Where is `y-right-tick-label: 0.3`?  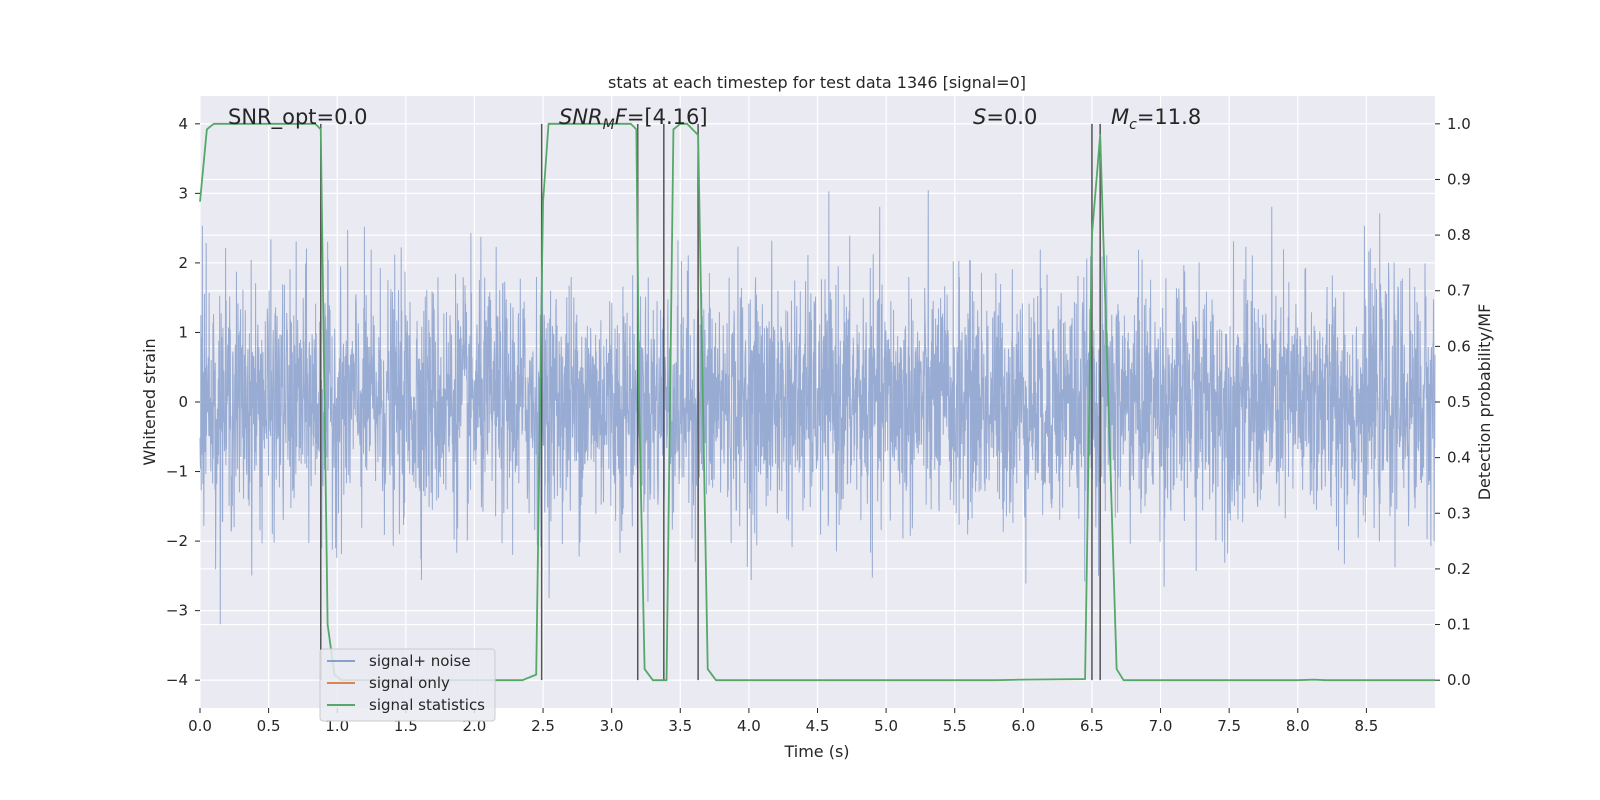
y-right-tick-label: 0.3 is located at coordinates (1459, 513).